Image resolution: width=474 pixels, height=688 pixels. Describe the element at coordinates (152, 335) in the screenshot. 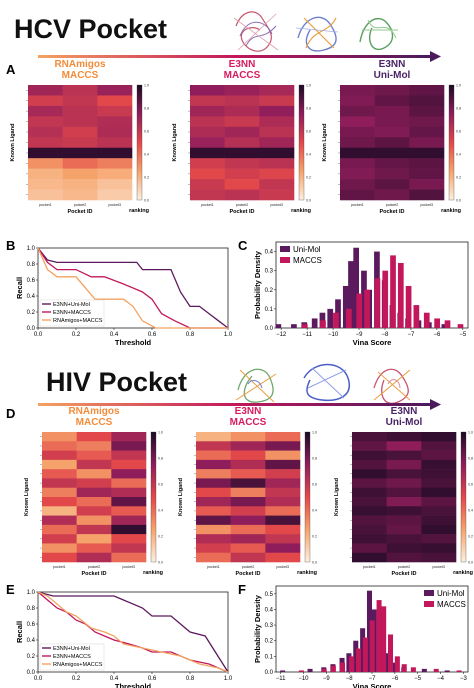

I see `x-tick-label: 0.6` at that location.